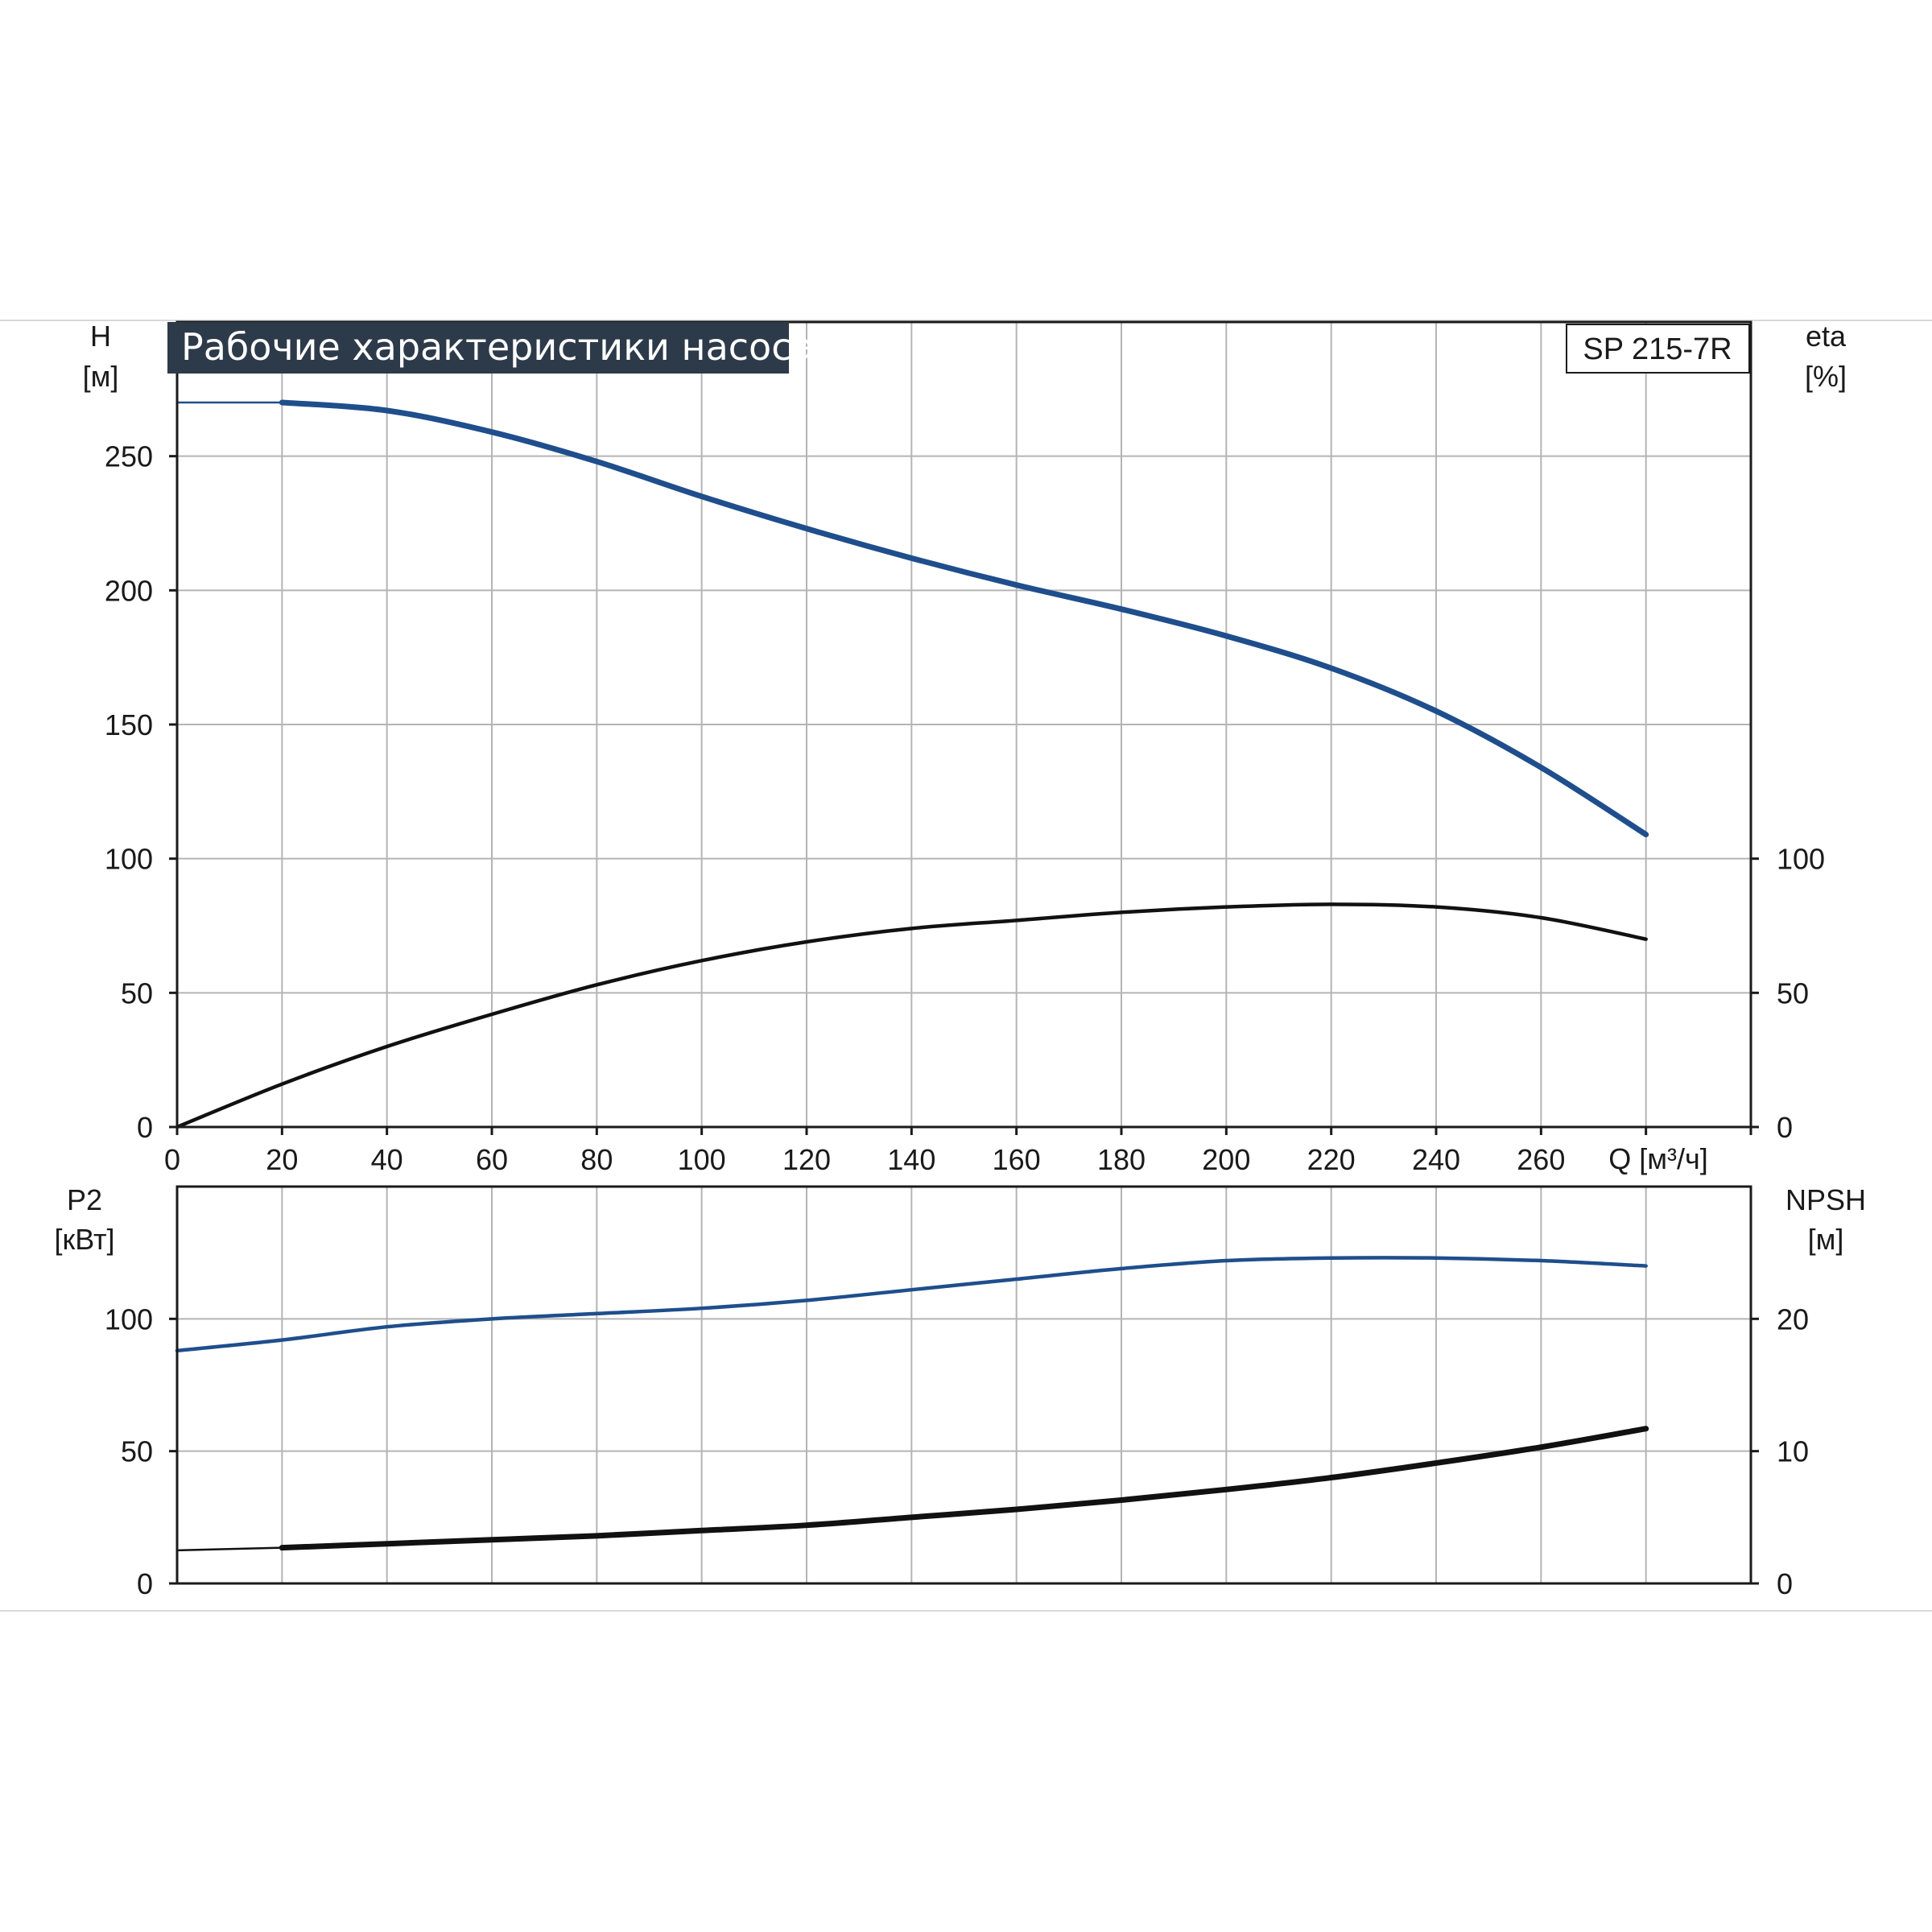 The width and height of the screenshot is (1932, 1932). Describe the element at coordinates (1541, 1159) in the screenshot. I see `x-tick-label: 260` at that location.